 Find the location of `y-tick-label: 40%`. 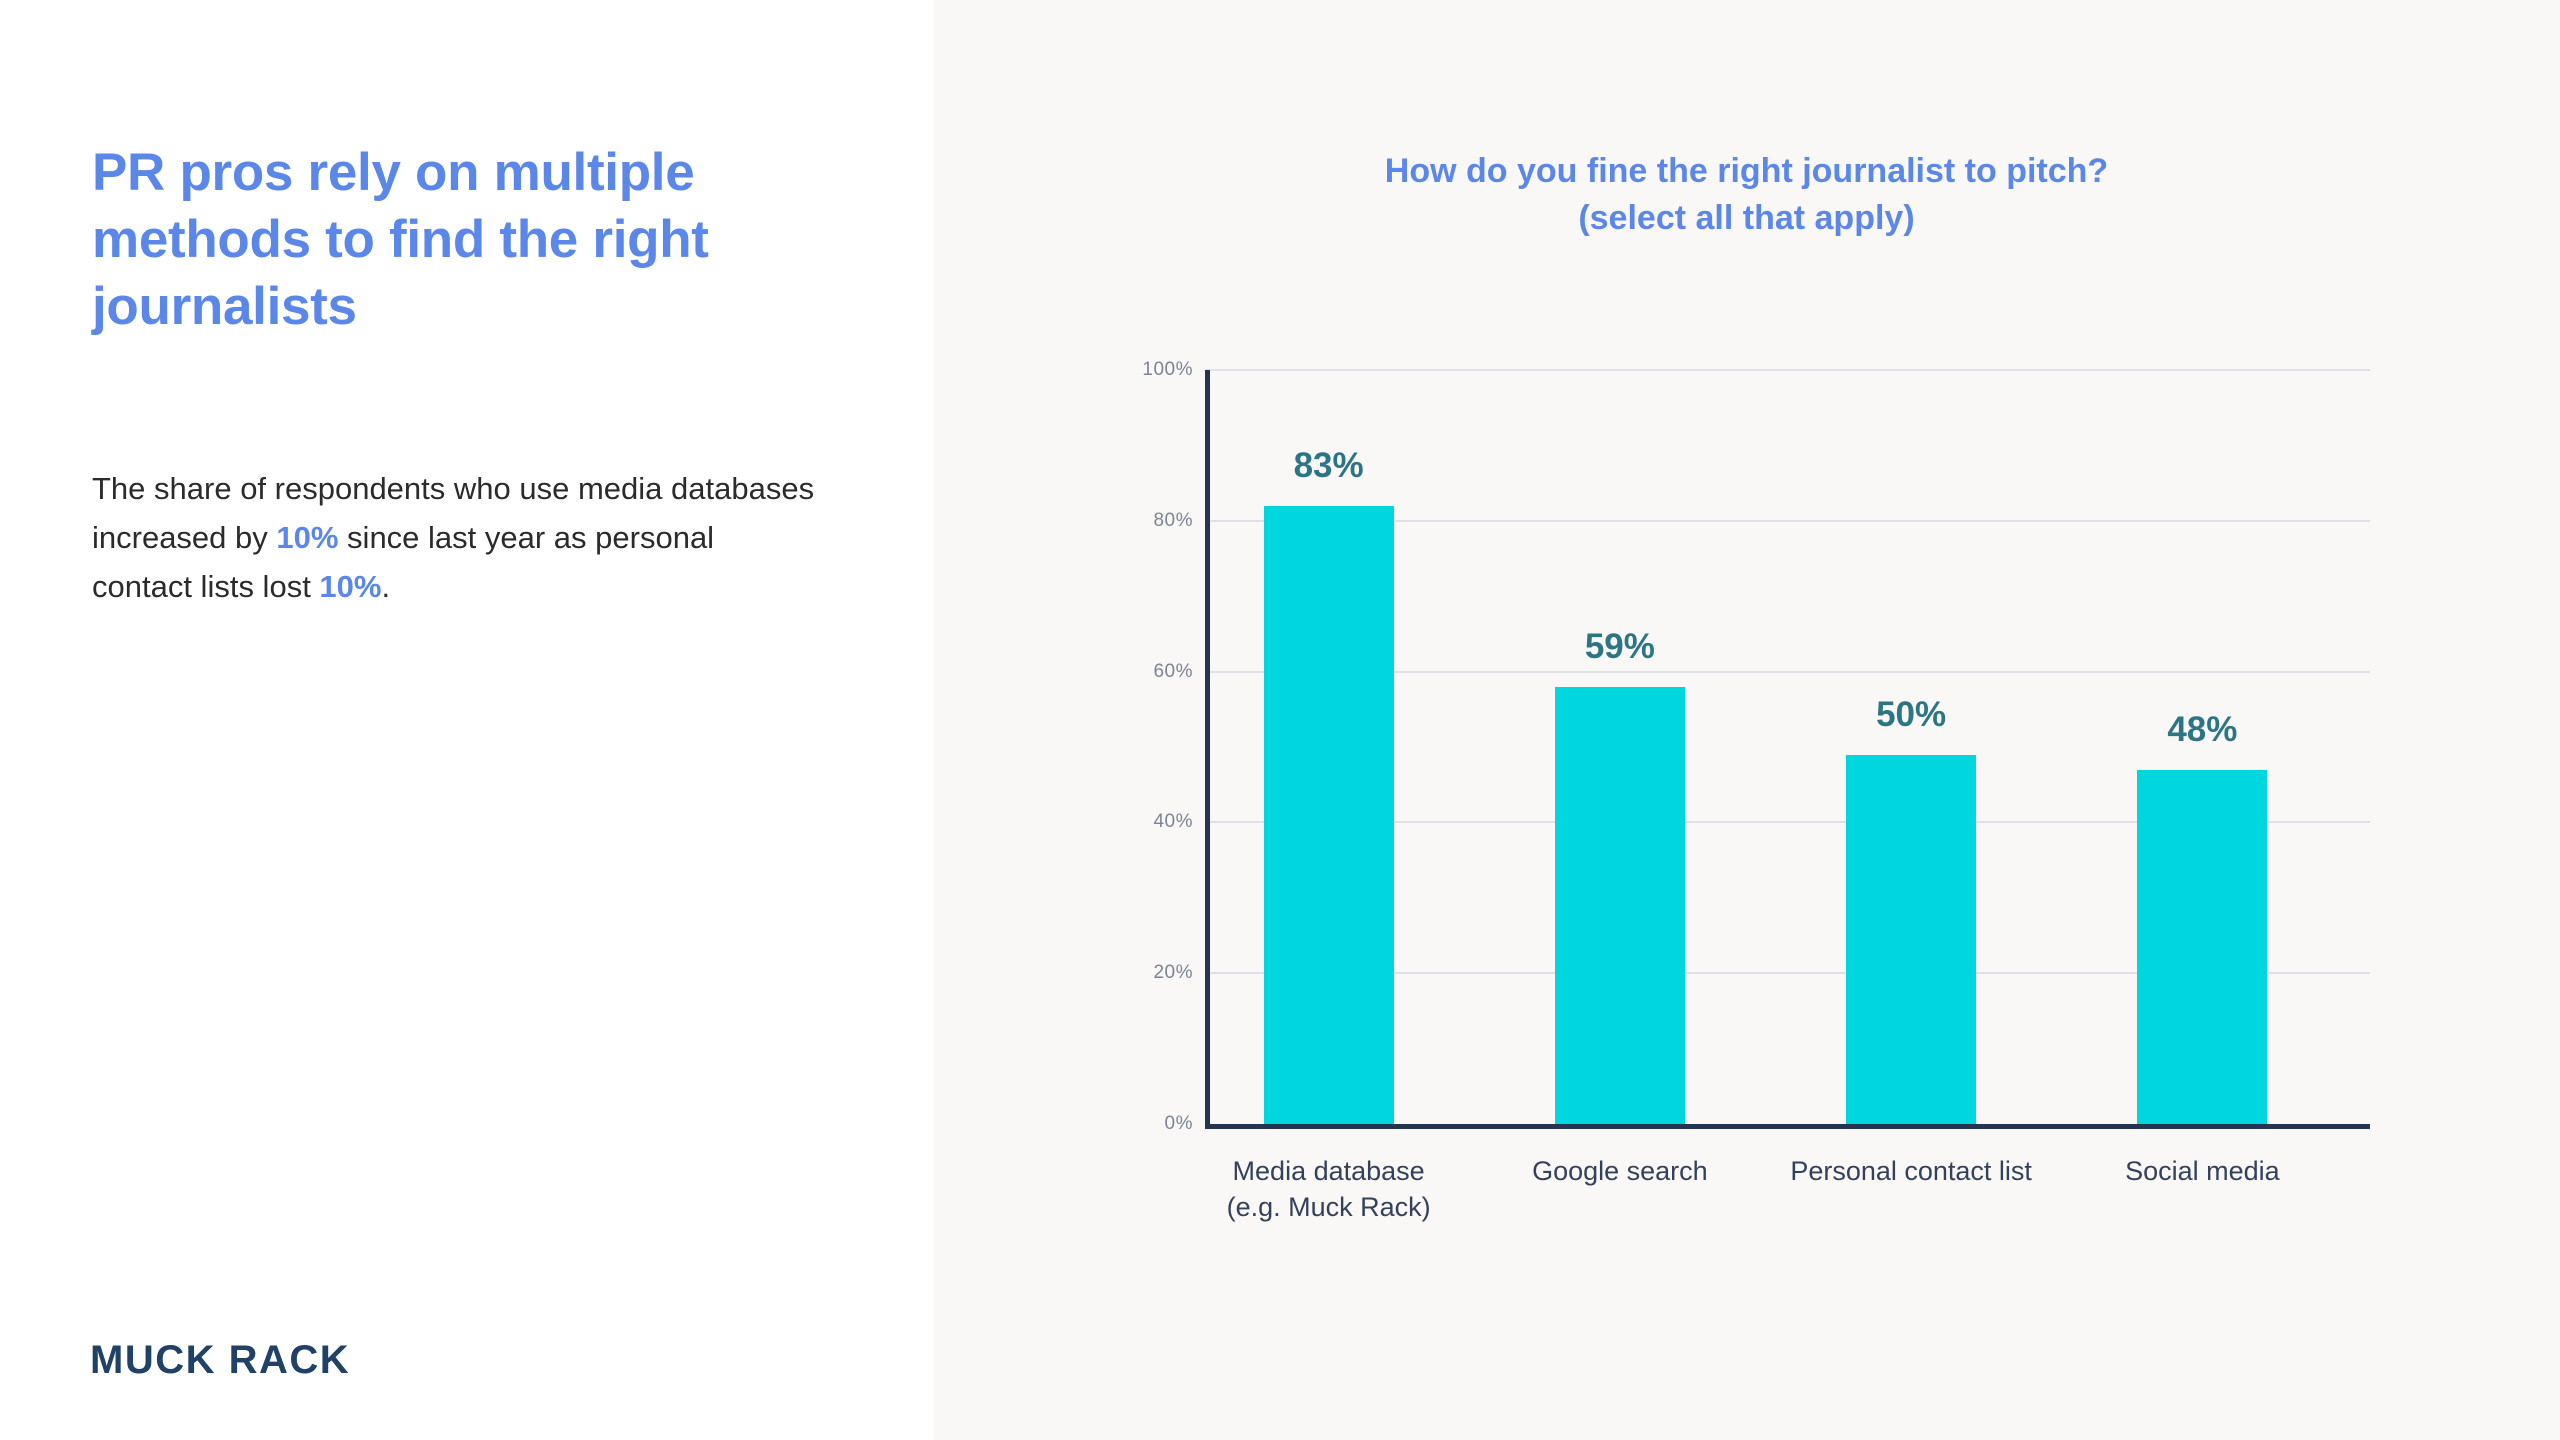

y-tick-label: 40% is located at coordinates (1173, 822).